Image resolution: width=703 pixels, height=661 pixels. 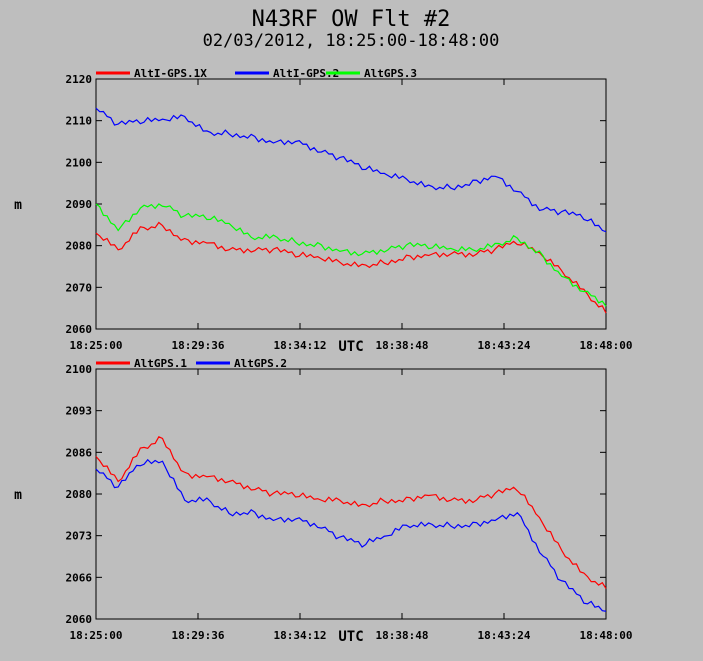 I want to click on chart-subtitle: 02/03/2012, 18:25:00-18:48:00, so click(x=351, y=41).